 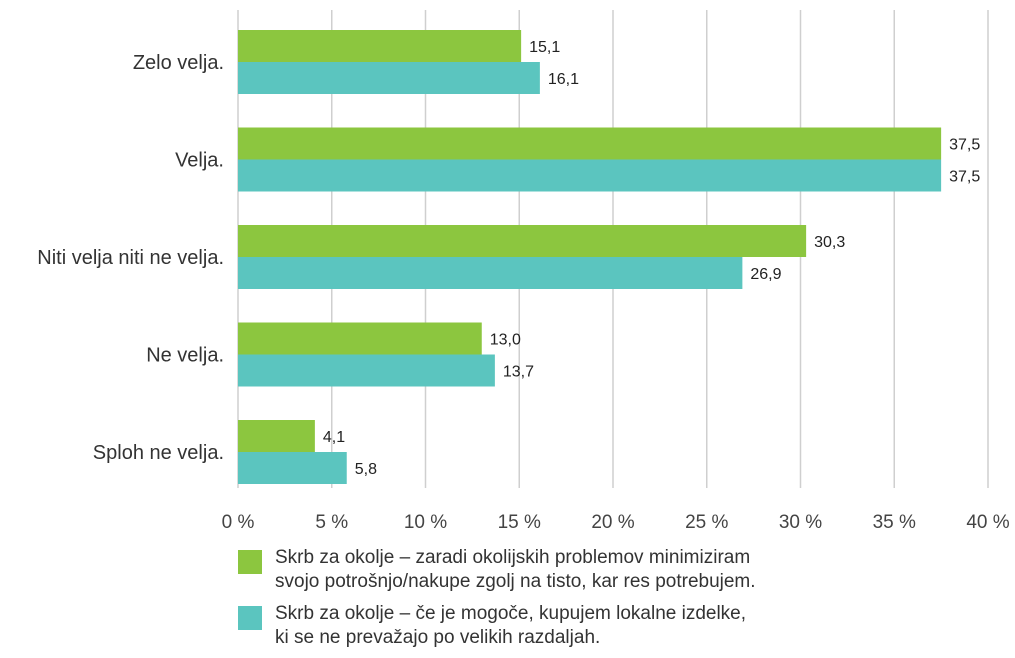 What do you see at coordinates (563, 79) in the screenshot?
I see `data-label: 16,1` at bounding box center [563, 79].